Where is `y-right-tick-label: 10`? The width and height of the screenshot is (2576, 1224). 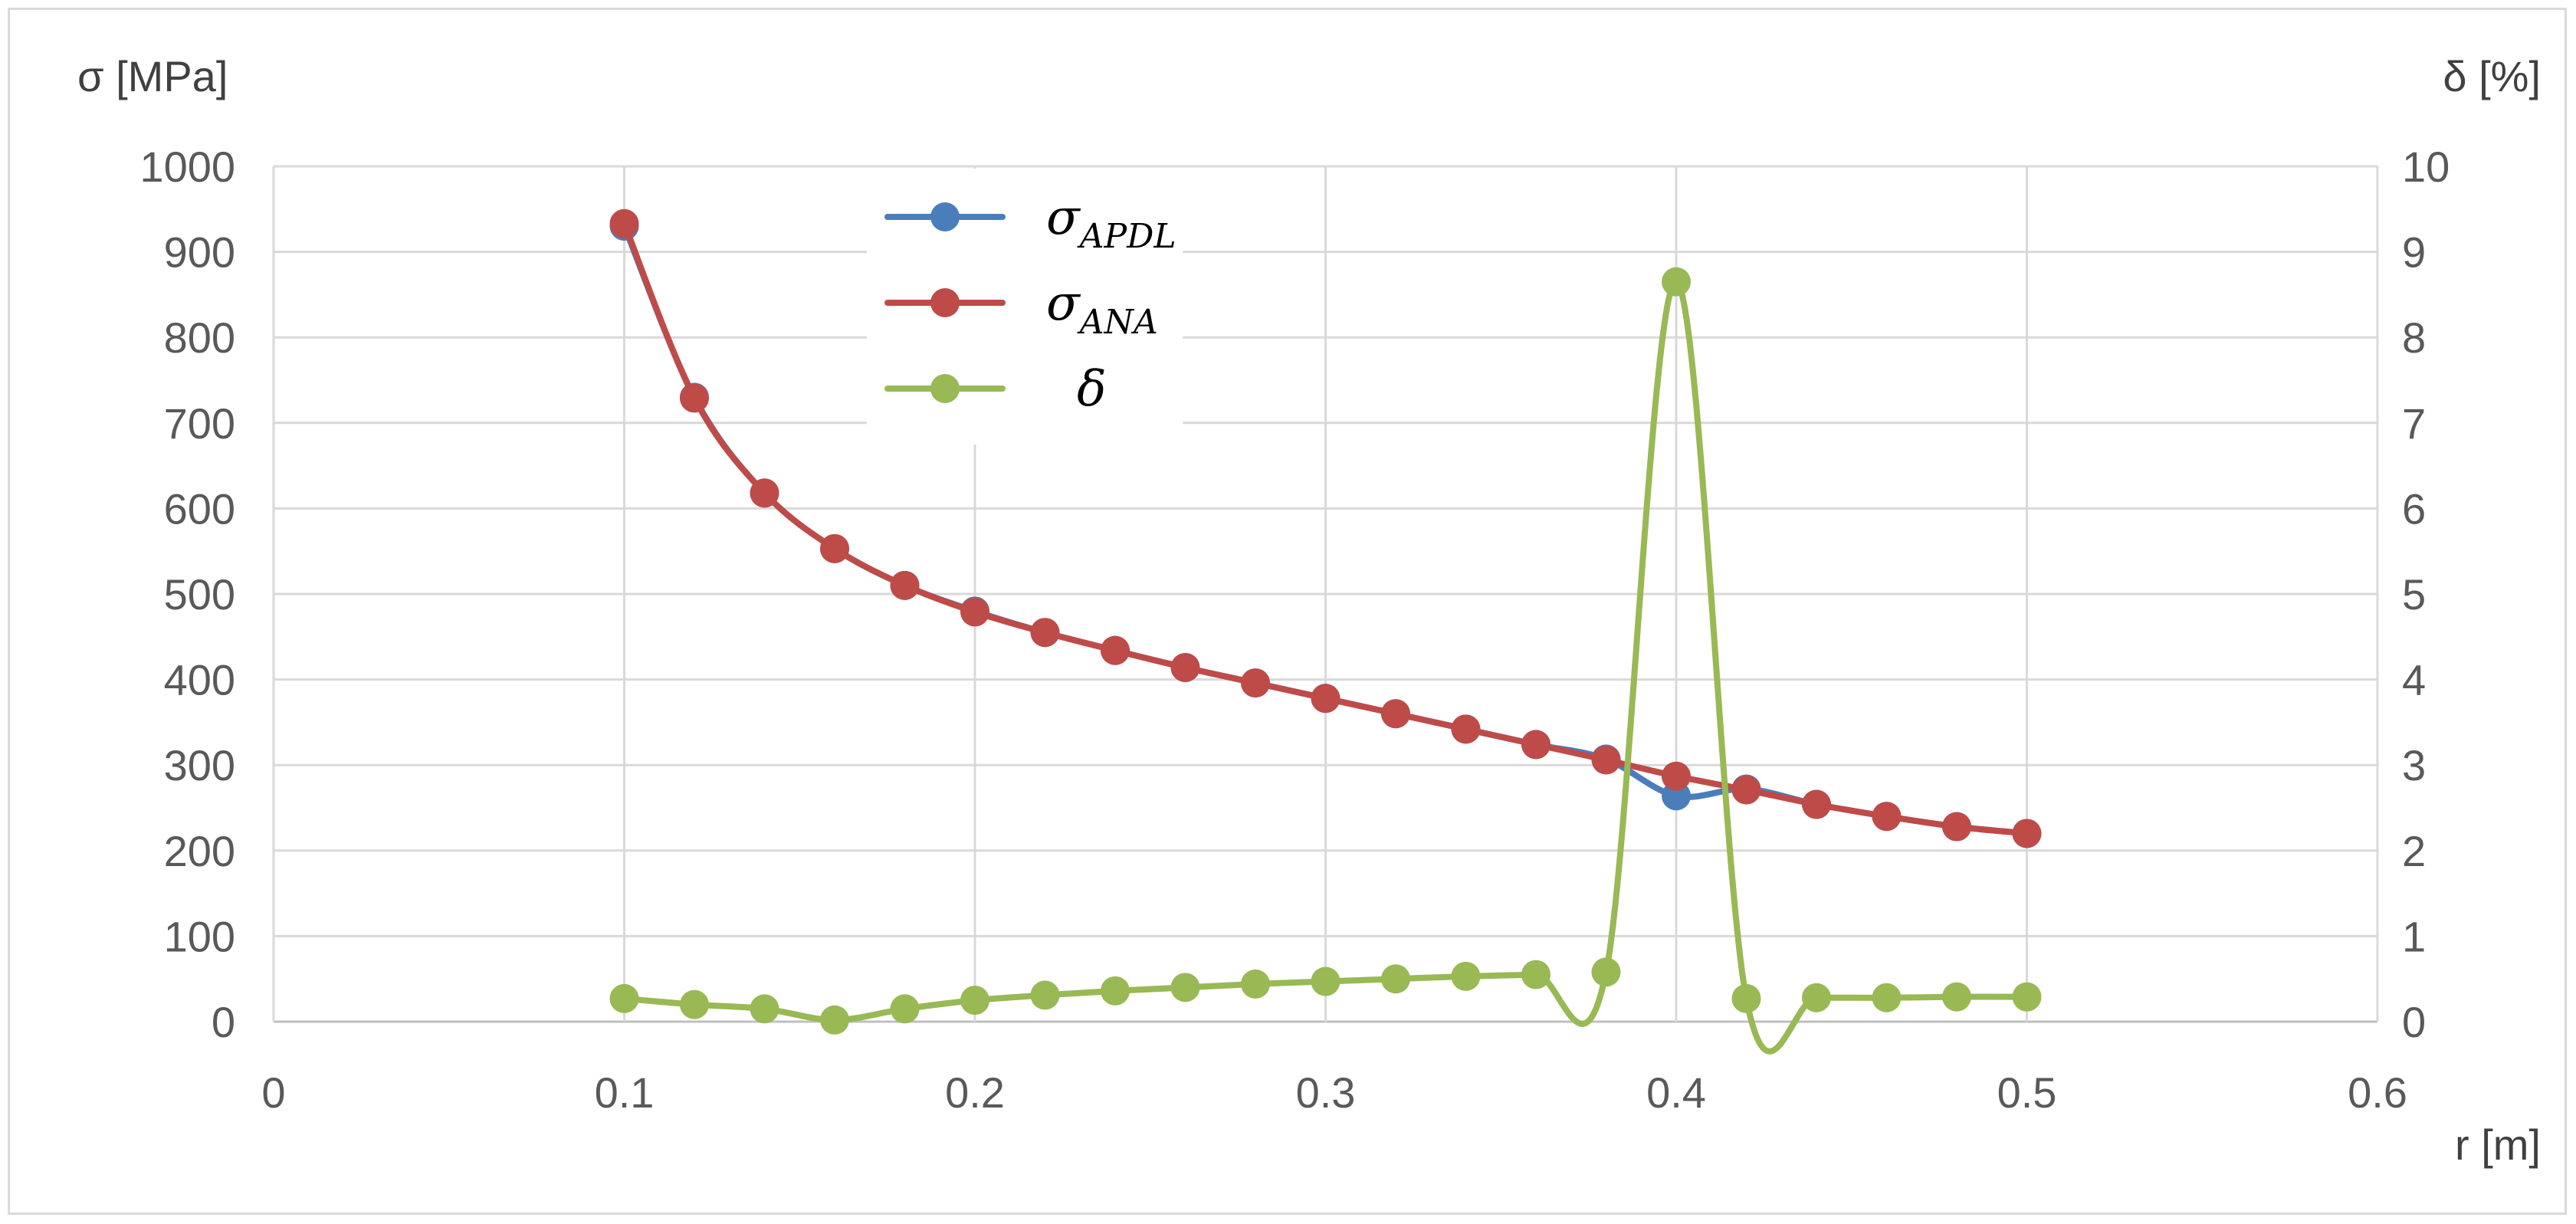
y-right-tick-label: 10 is located at coordinates (2426, 167).